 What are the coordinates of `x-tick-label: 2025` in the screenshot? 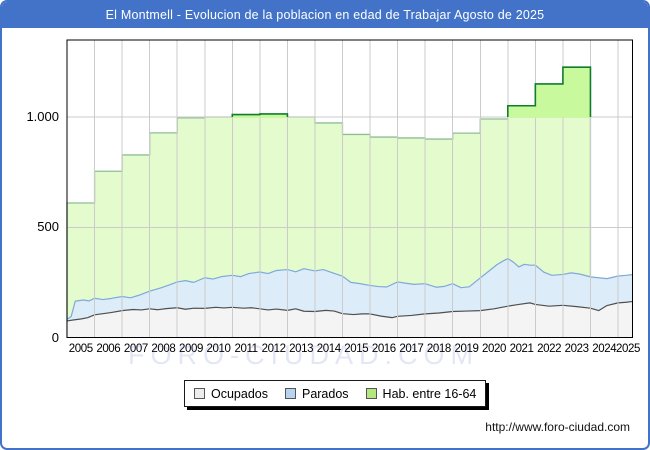 It's located at (628, 349).